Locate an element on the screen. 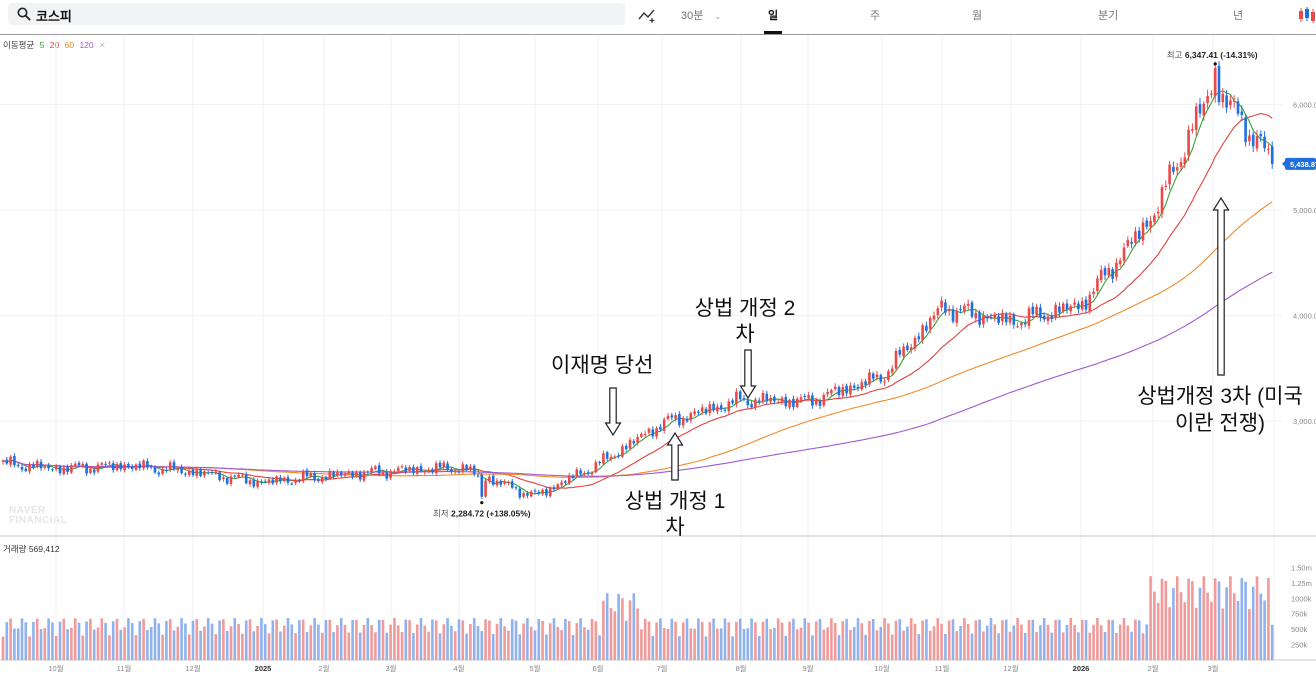  tab-month: 월 is located at coordinates (977, 16).